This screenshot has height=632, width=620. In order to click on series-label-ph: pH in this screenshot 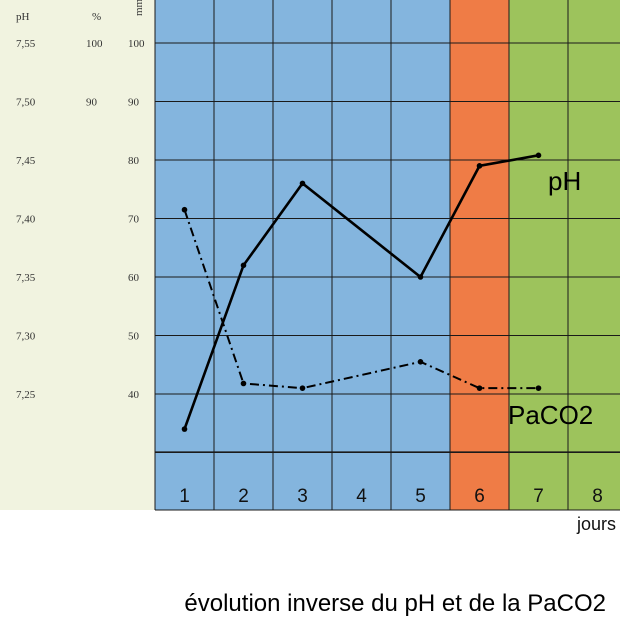, I will do `click(564, 181)`.